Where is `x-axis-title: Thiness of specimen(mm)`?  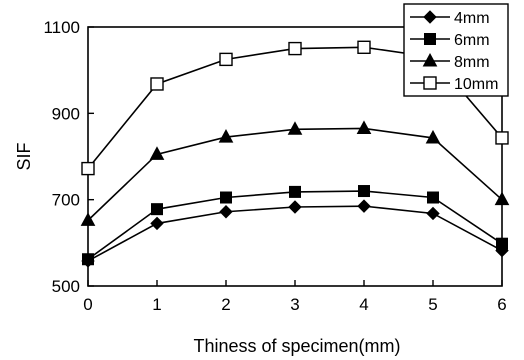
x-axis-title: Thiness of specimen(mm) is located at coordinates (296, 346).